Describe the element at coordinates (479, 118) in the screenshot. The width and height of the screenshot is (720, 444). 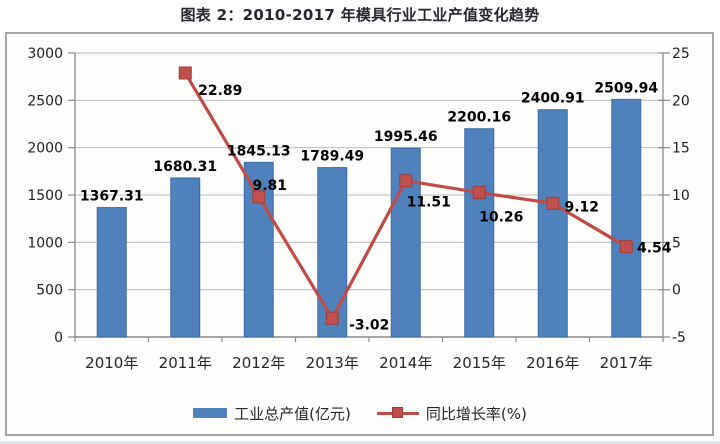
I see `bar-value-label: 2200.16` at that location.